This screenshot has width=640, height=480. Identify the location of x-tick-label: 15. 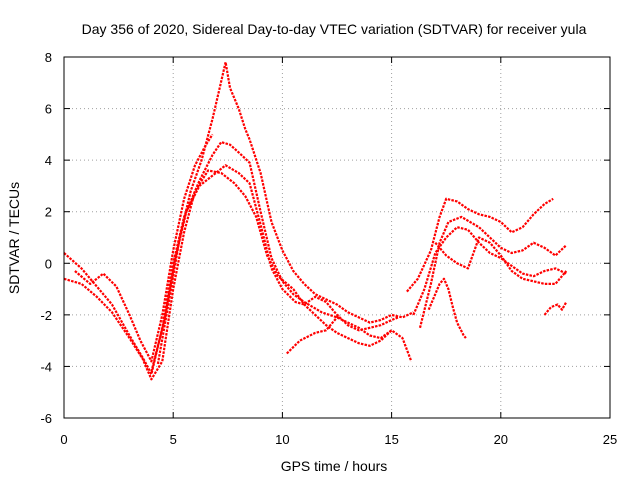
(391, 439).